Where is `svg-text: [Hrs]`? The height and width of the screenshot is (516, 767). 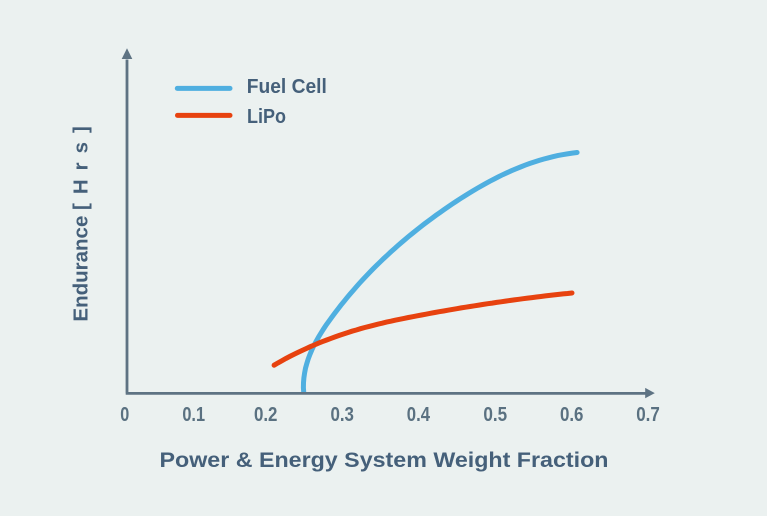 svg-text: [Hrs] is located at coordinates (81, 163).